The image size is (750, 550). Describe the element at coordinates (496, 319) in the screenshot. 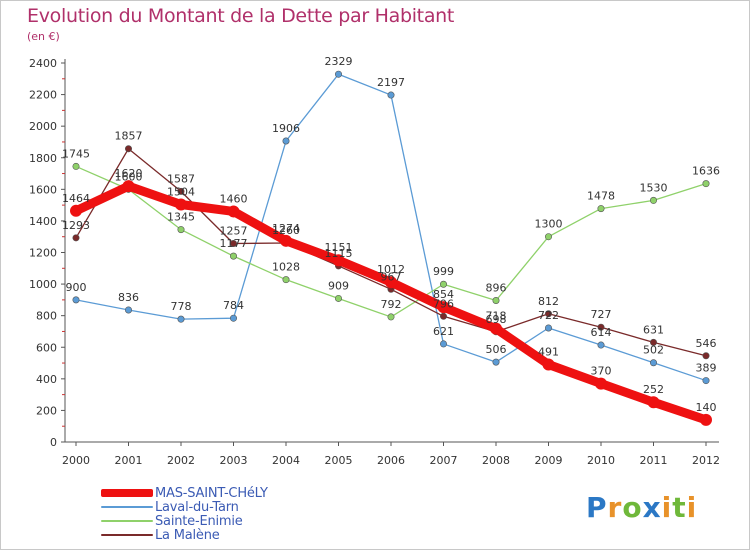

I see `data-label: 698` at that location.